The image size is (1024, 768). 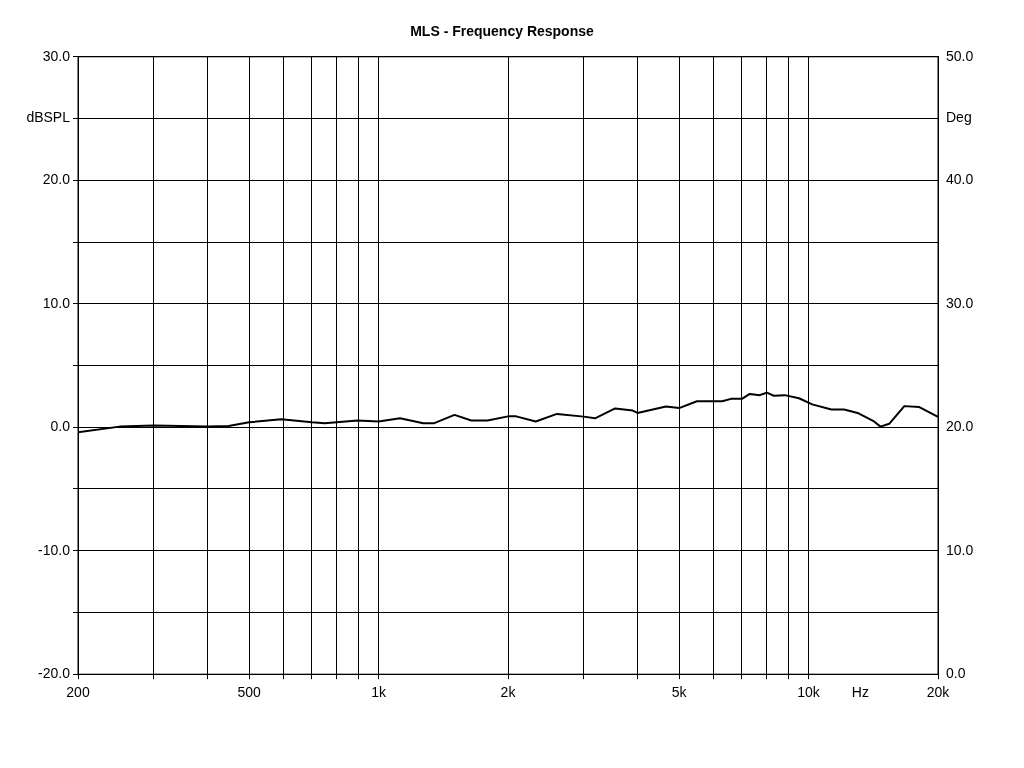 I want to click on y-tick-label: -10.0, so click(x=54, y=549).